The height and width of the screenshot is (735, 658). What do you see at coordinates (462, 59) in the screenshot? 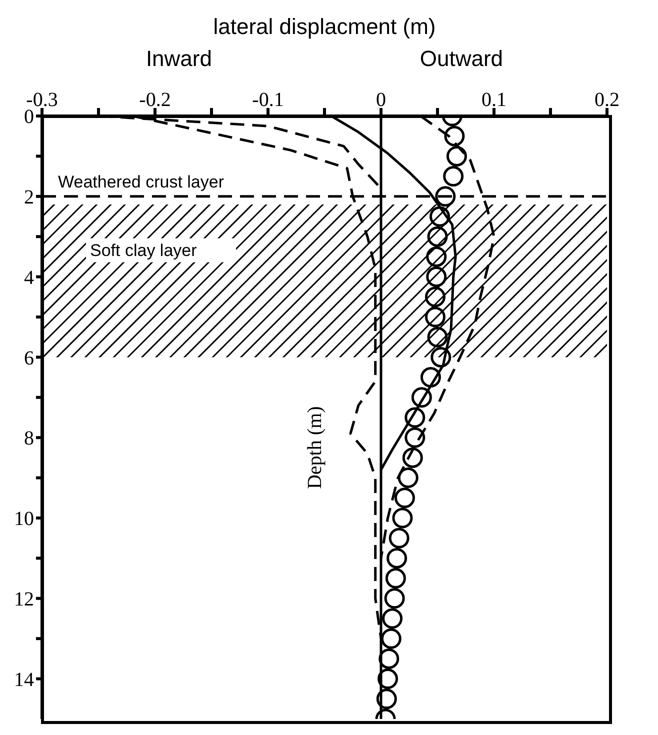
I see `text: Outward` at bounding box center [462, 59].